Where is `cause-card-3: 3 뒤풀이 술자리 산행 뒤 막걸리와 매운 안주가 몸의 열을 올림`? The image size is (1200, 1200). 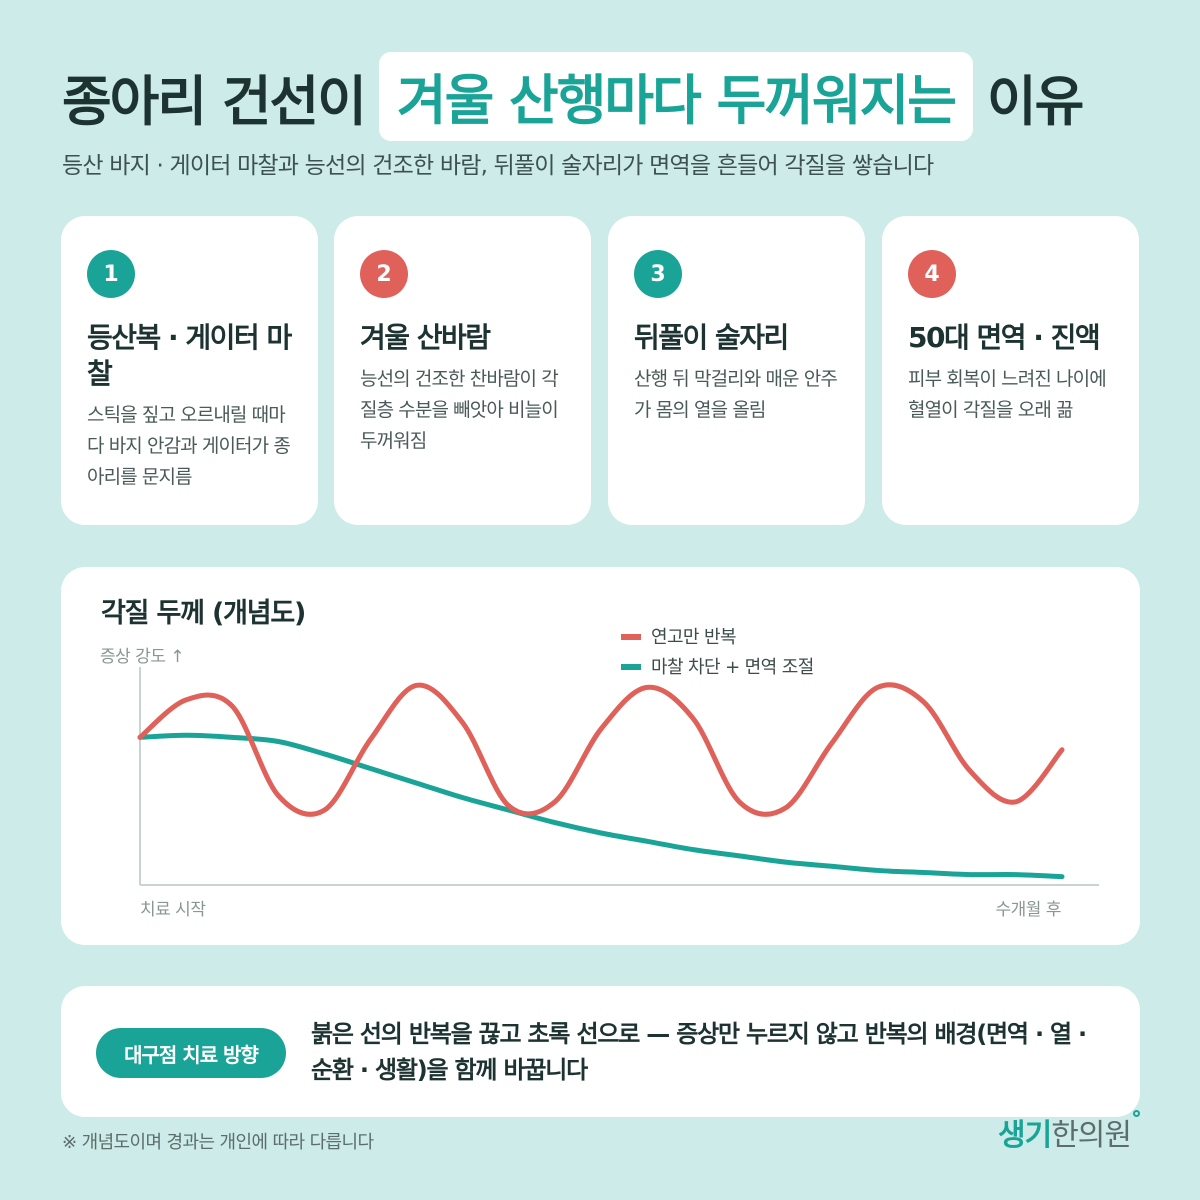
cause-card-3: 3 뒤풀이 술자리 산행 뒤 막걸리와 매운 안주가 몸의 열을 올림 is located at coordinates (736, 370).